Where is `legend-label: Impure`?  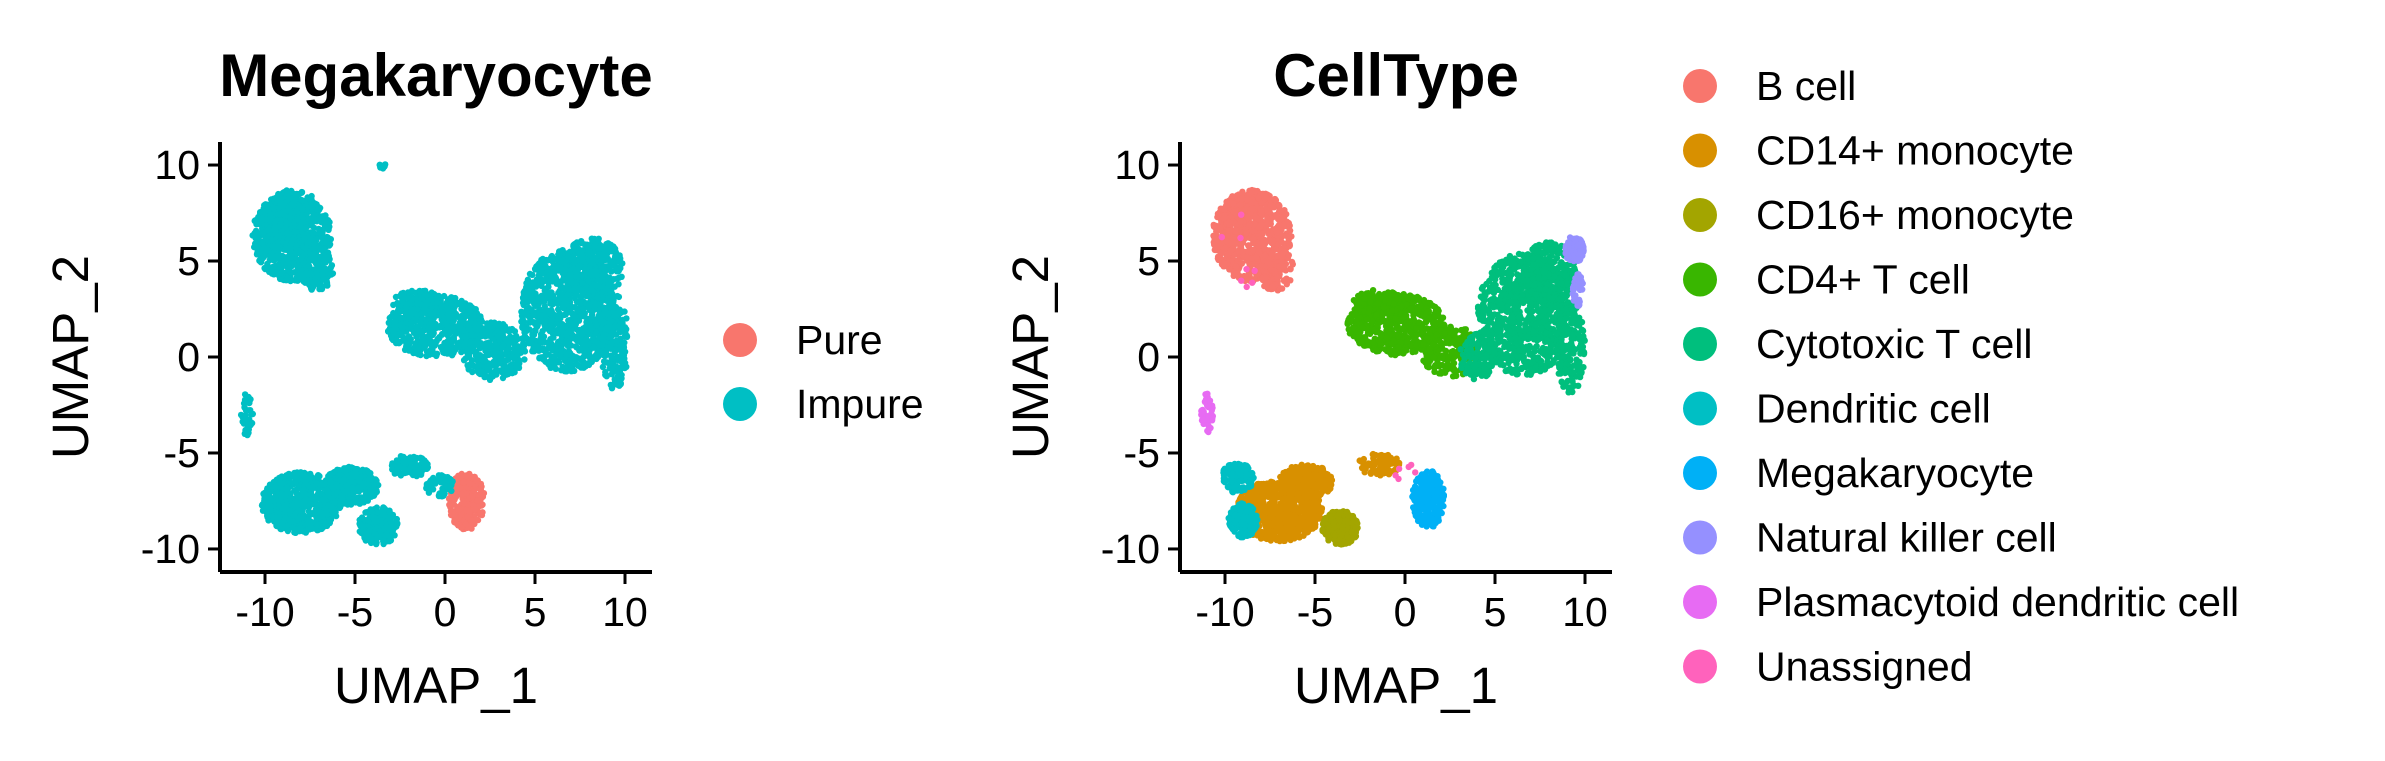 legend-label: Impure is located at coordinates (860, 404).